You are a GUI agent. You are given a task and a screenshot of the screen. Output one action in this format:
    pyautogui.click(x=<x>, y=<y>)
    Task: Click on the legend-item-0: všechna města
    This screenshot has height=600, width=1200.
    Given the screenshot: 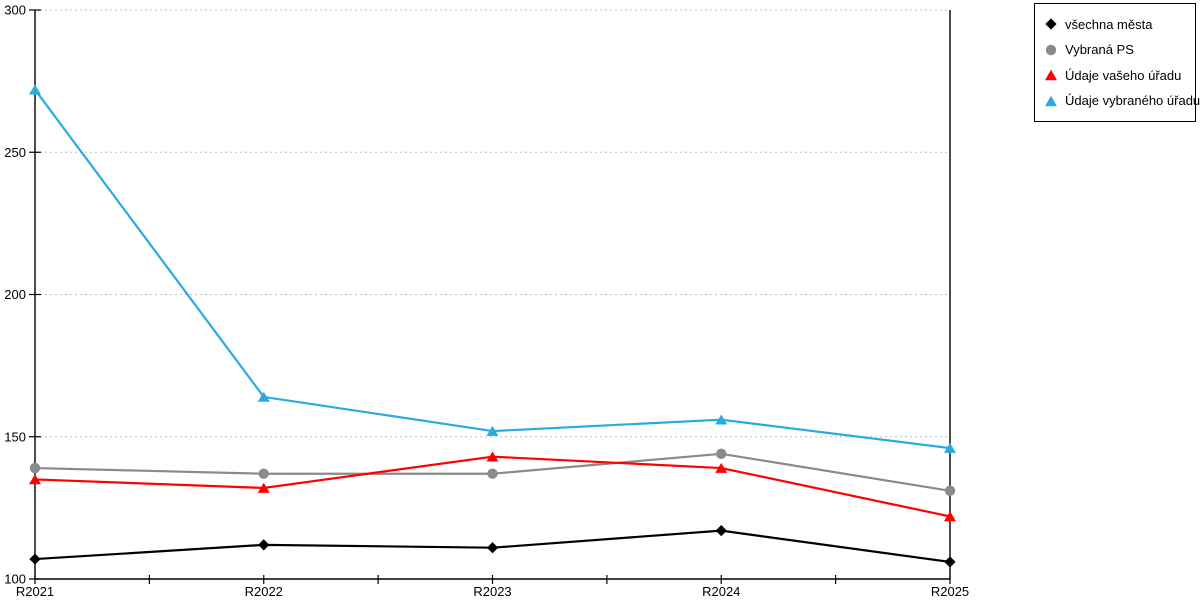 What is the action you would take?
    pyautogui.click(x=1115, y=24)
    